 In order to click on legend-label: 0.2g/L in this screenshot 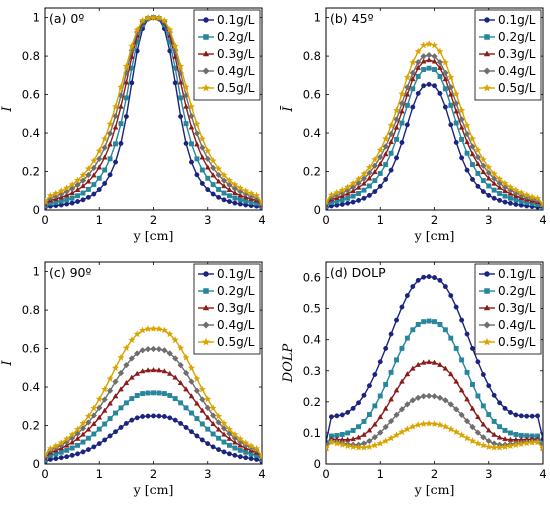, I will do `click(517, 291)`.